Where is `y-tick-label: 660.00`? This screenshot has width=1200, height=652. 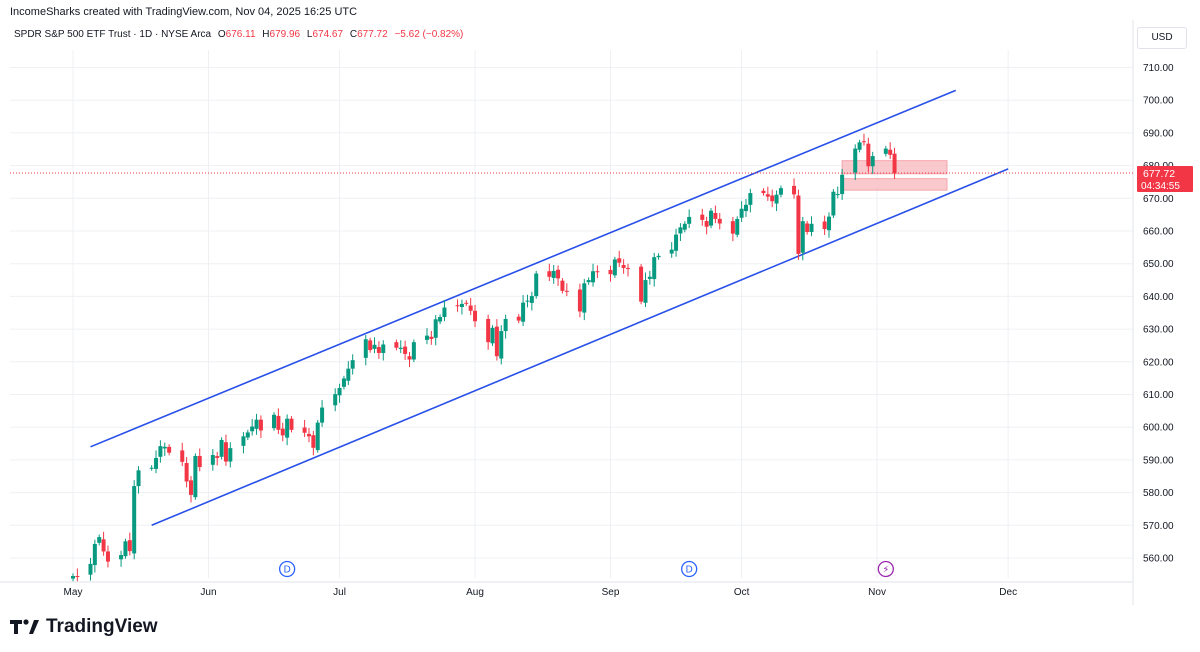 y-tick-label: 660.00 is located at coordinates (1158, 232).